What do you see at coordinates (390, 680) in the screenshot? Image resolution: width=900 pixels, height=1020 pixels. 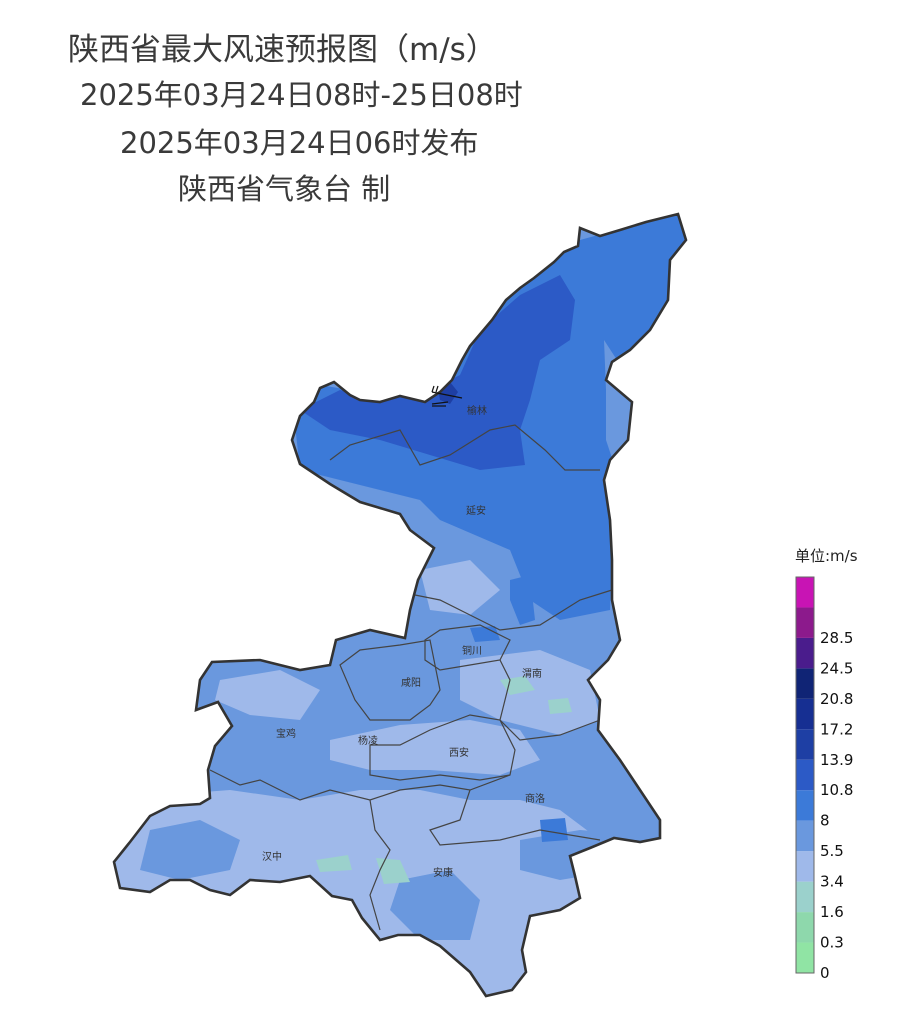 I see `boundary-xianyang` at bounding box center [390, 680].